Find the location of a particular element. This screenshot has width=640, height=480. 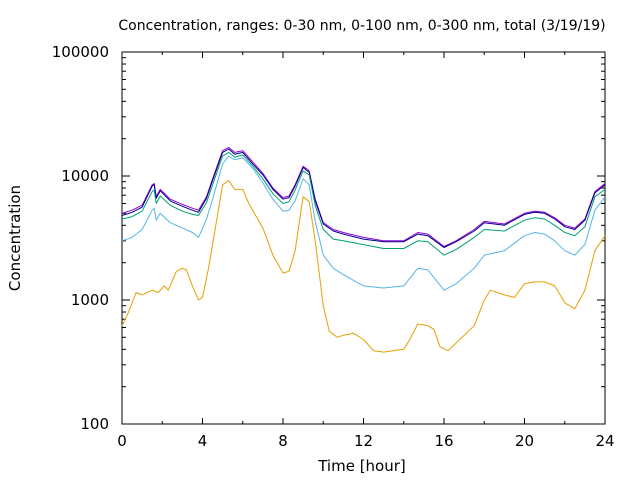

x-tick-label: 24 is located at coordinates (604, 441).